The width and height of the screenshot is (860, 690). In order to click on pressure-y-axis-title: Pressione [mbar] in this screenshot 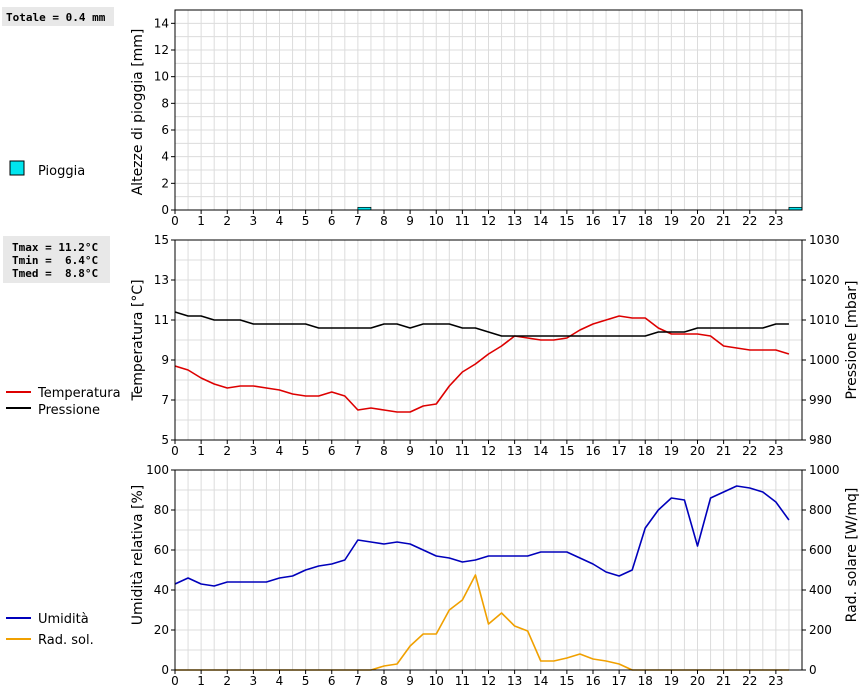, I will do `click(852, 339)`.